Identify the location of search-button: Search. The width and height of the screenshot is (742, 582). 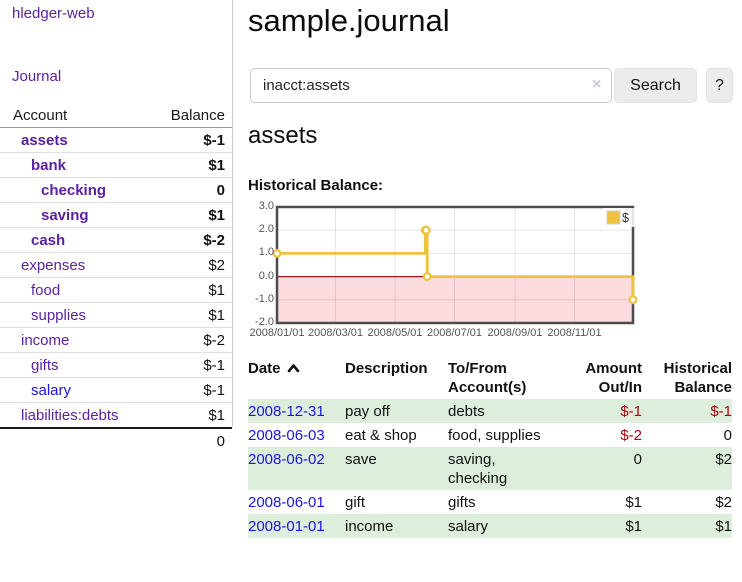
(655, 85).